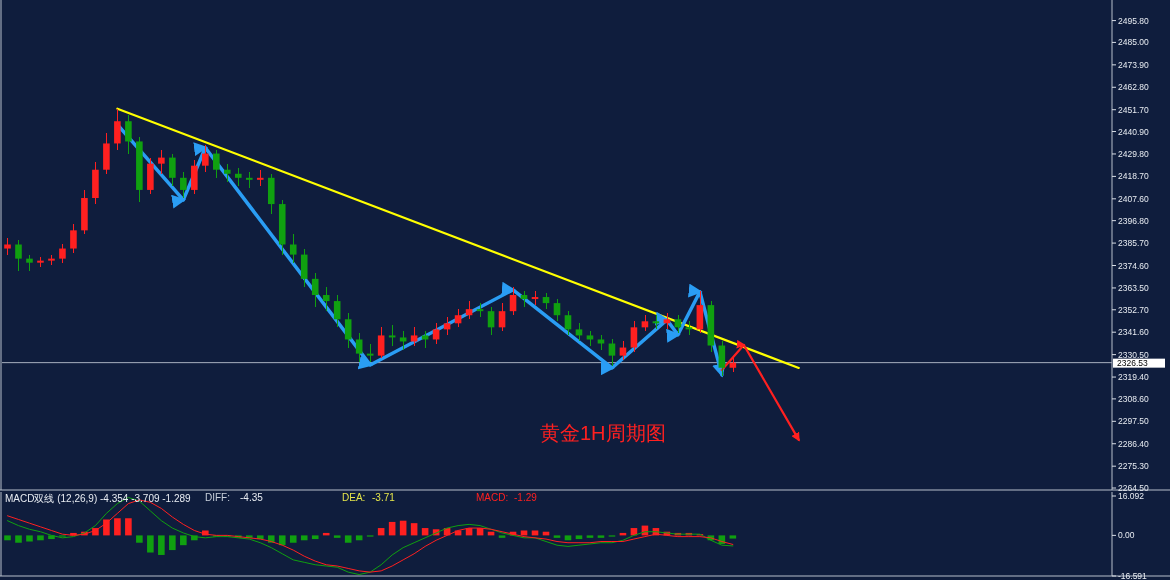 The image size is (1170, 580). I want to click on y-tick-label: 2275.30, so click(1133, 466).